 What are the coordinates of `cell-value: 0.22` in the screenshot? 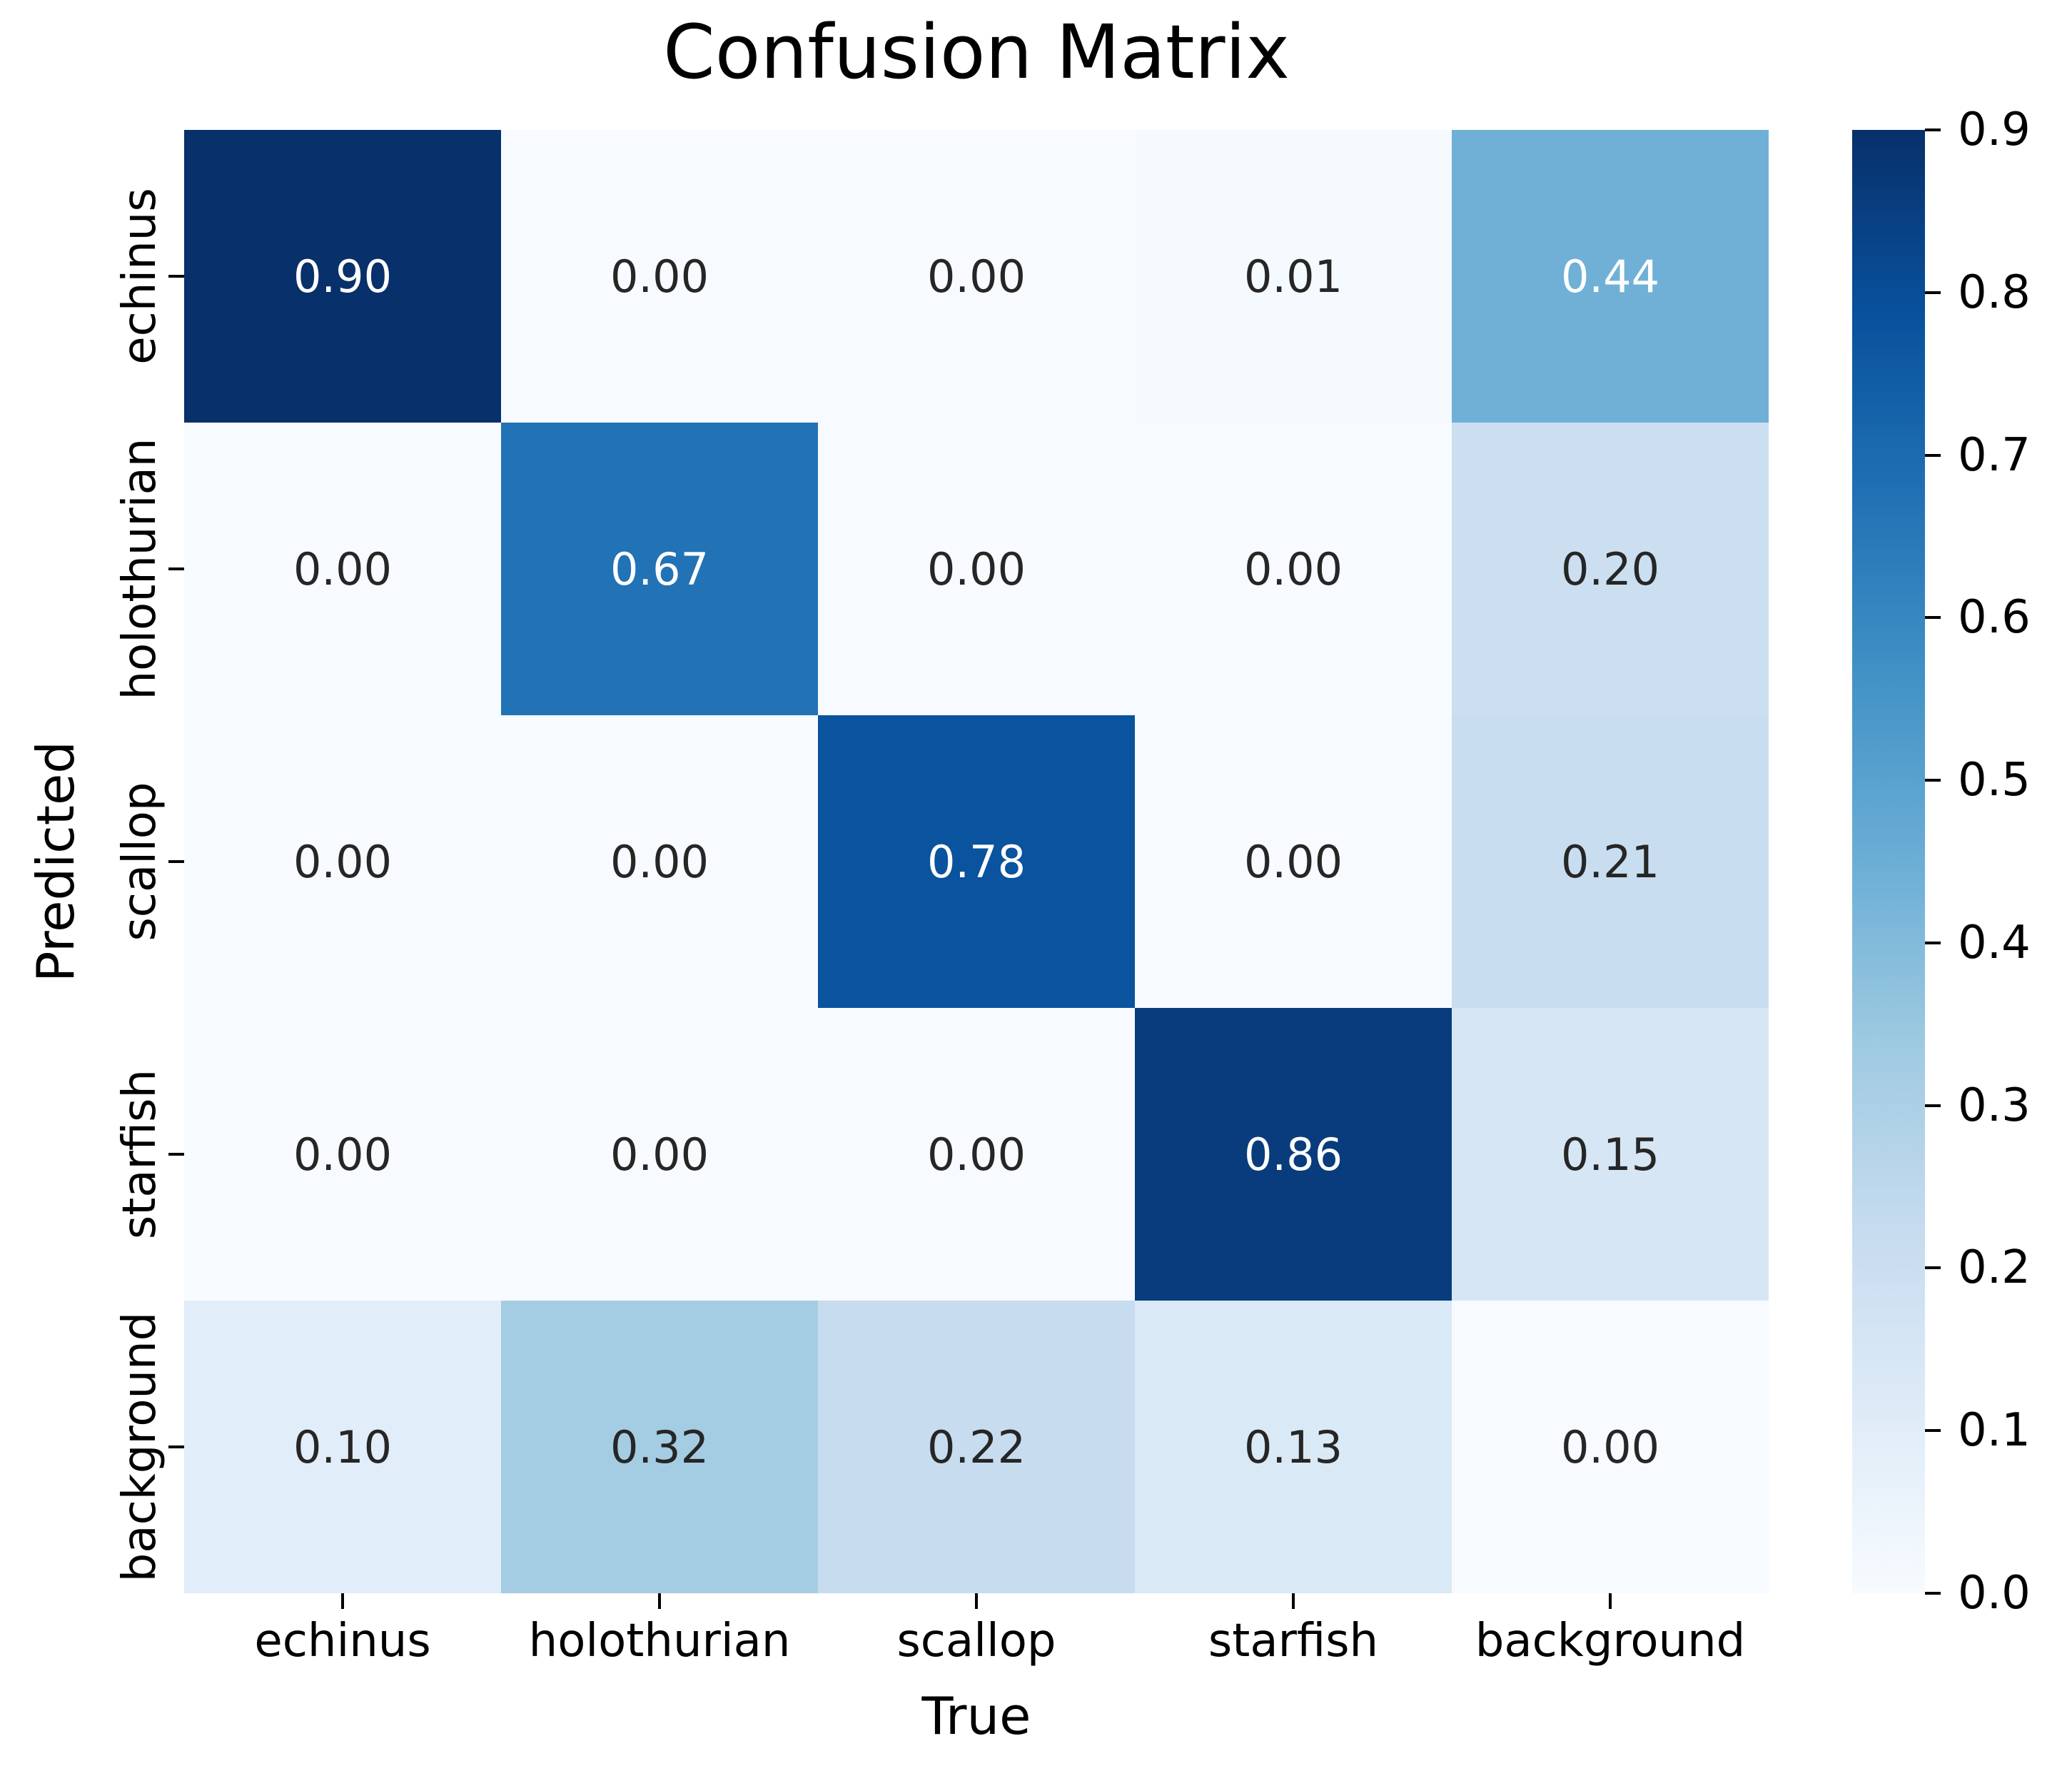 It's located at (976, 1447).